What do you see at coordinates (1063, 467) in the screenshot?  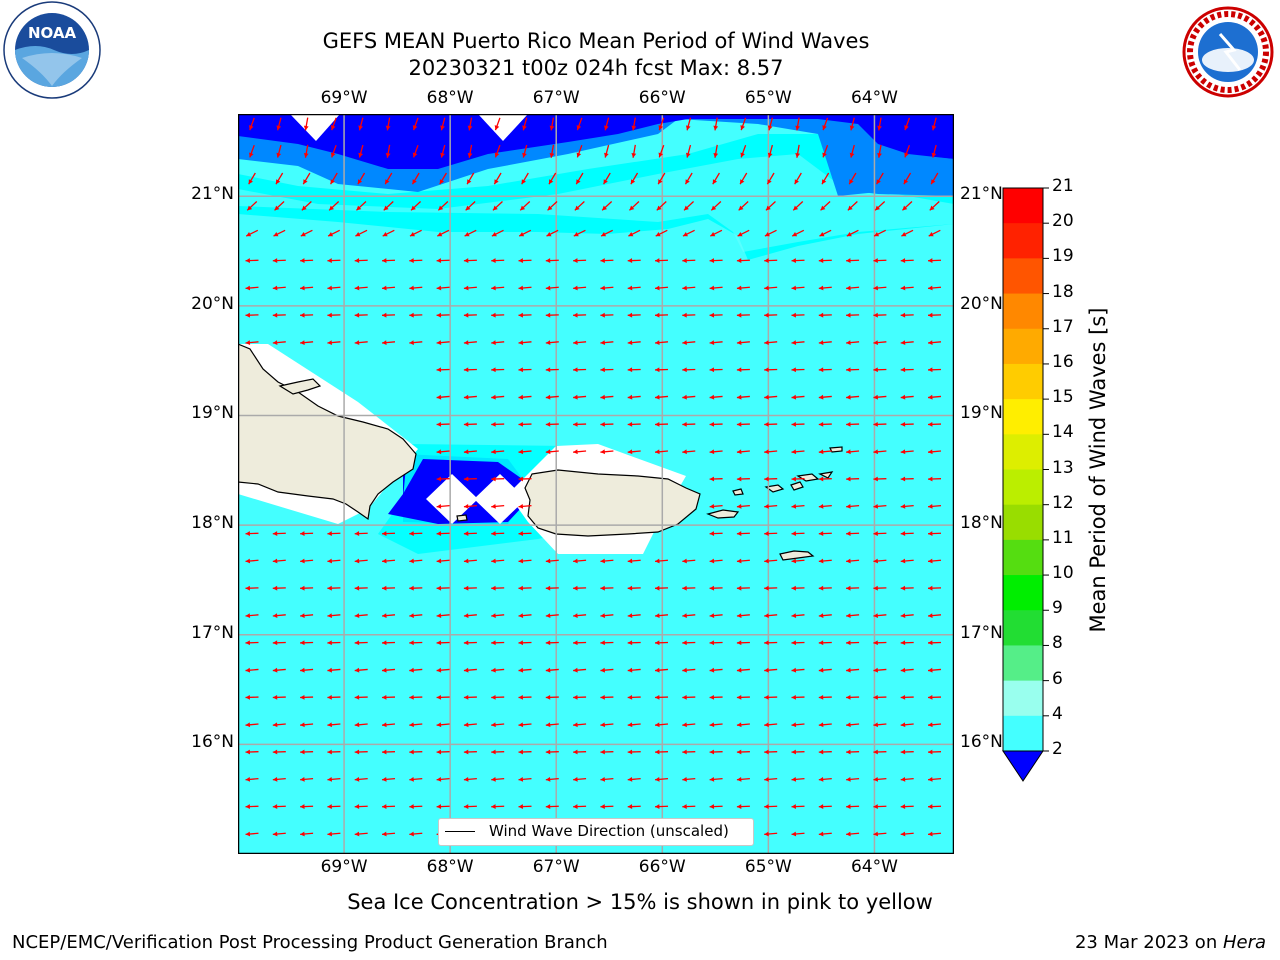 I see `colorbar-tick-label: 13` at bounding box center [1063, 467].